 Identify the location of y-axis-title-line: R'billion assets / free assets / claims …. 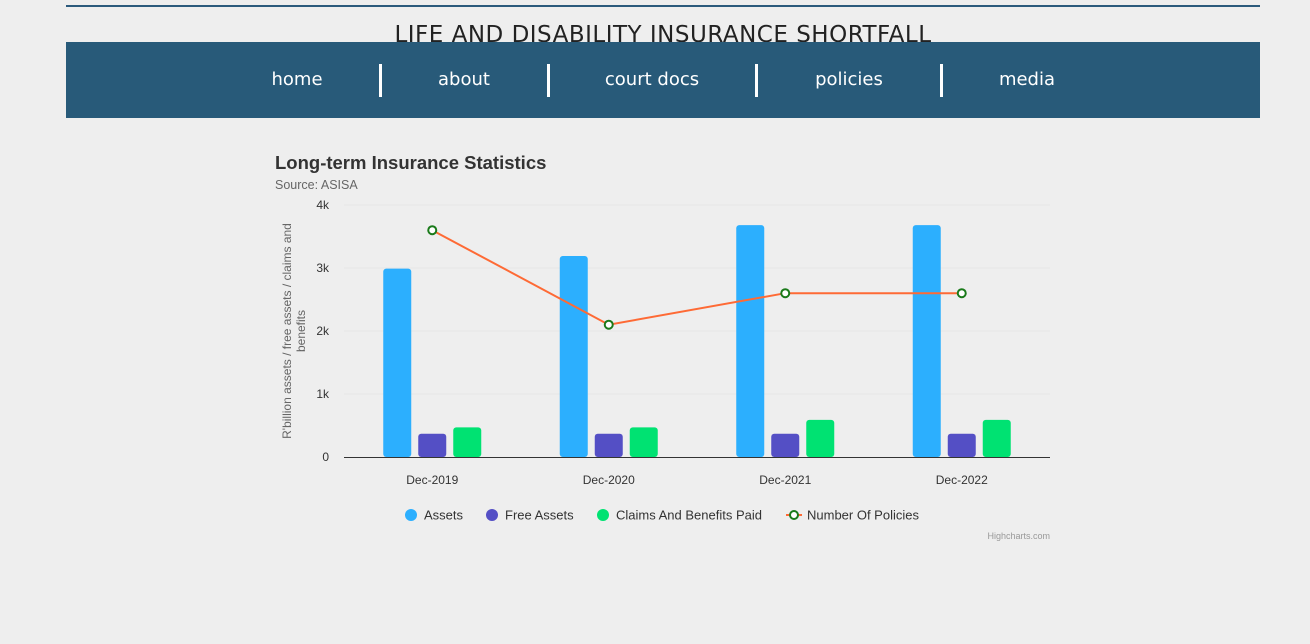
(287, 331).